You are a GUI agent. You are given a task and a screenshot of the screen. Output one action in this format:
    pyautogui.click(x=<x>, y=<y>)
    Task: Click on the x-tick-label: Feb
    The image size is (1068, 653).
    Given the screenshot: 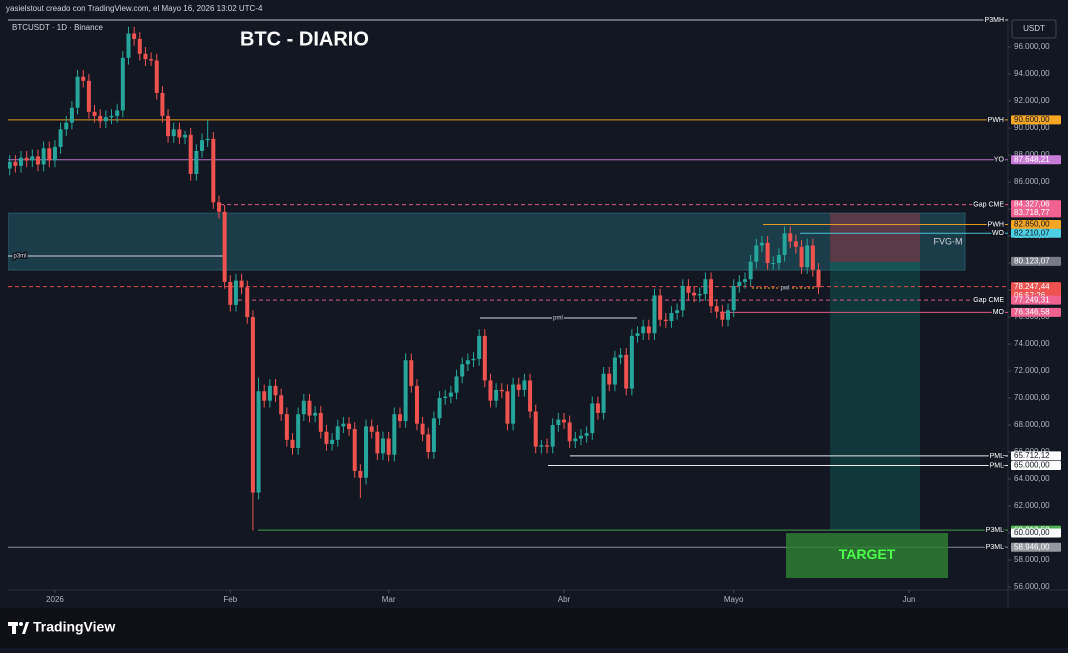 What is the action you would take?
    pyautogui.click(x=230, y=599)
    